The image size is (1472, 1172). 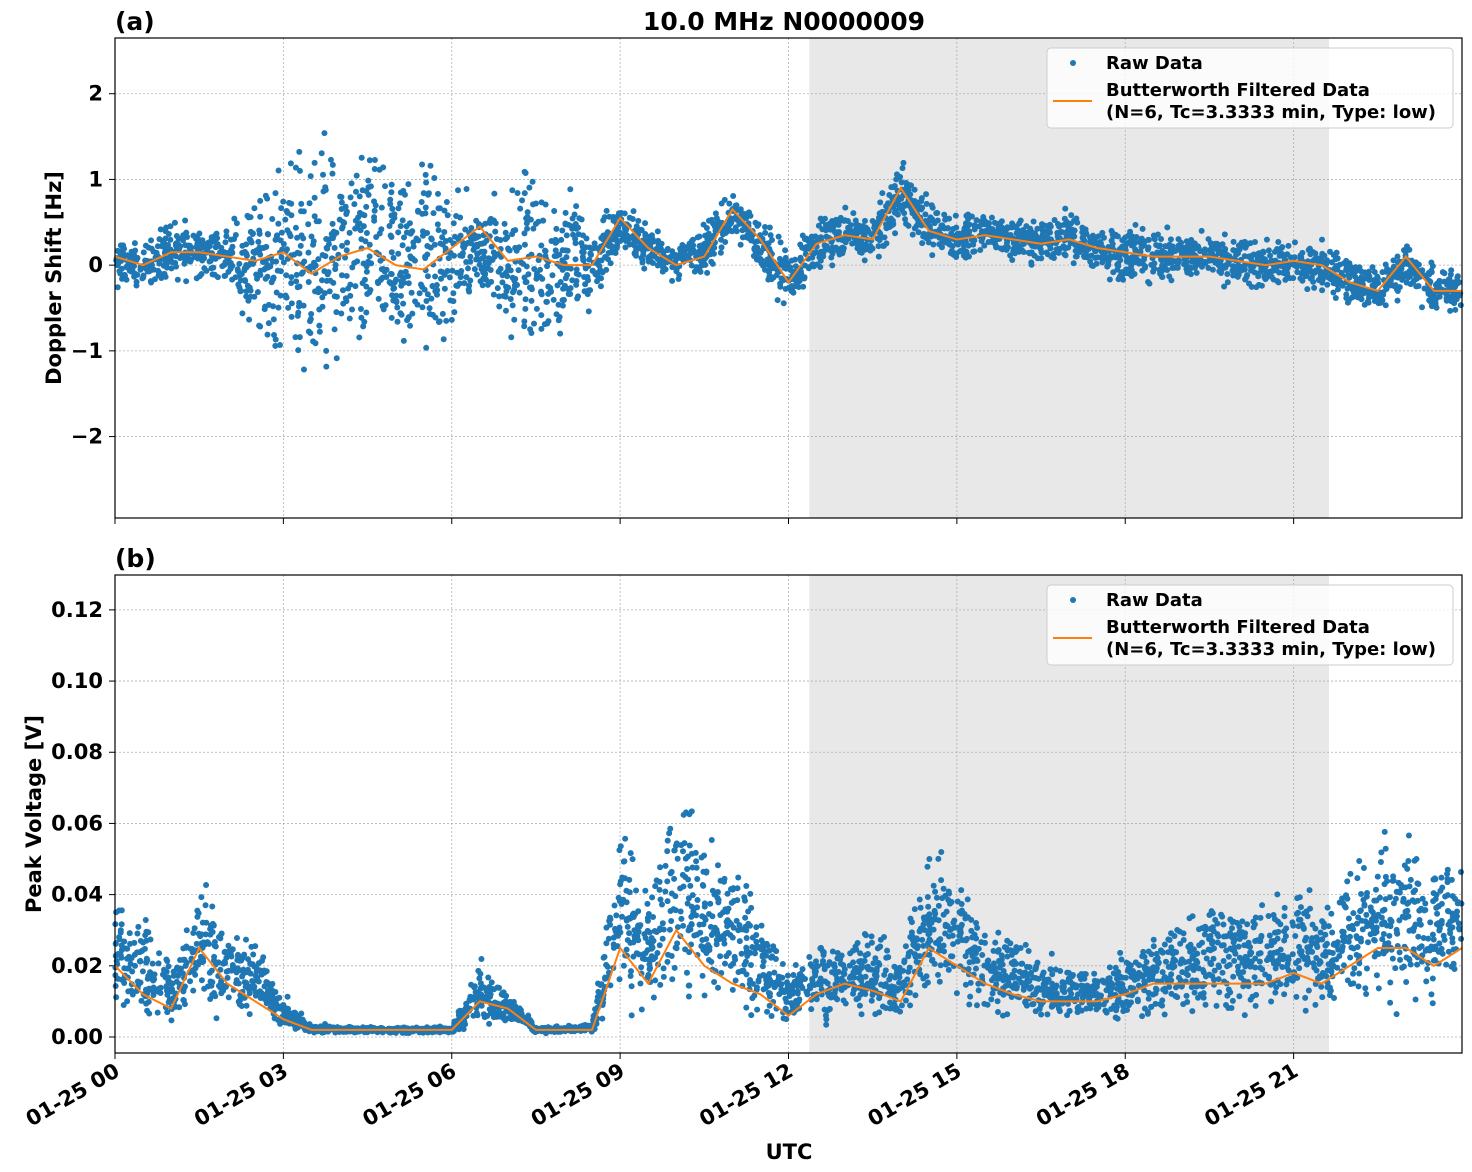 What do you see at coordinates (1154, 63) in the screenshot?
I see `legend-raw-label: Raw Data` at bounding box center [1154, 63].